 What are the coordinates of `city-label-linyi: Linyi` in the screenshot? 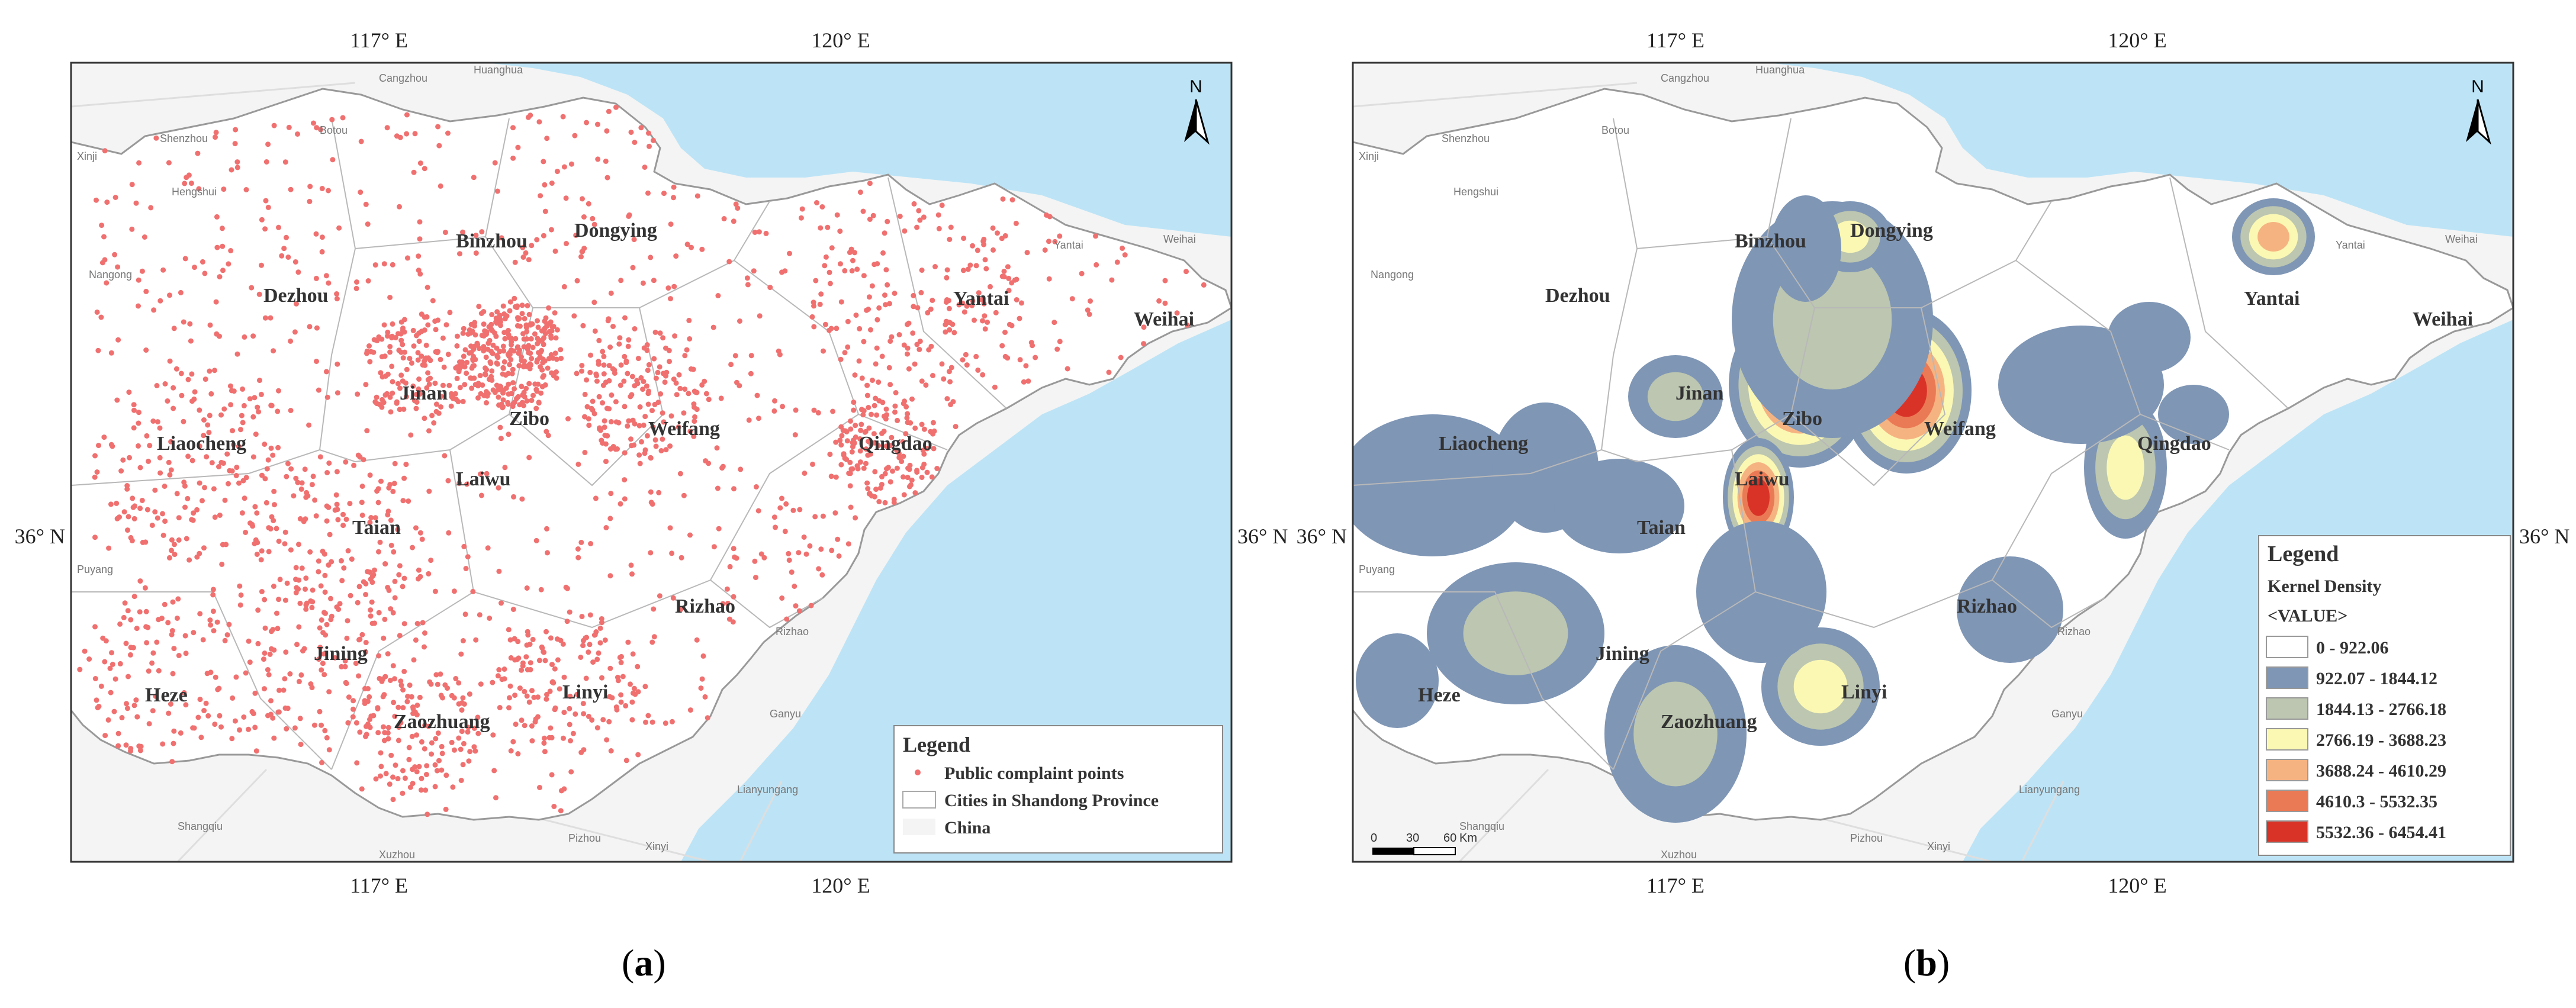 It's located at (585, 692).